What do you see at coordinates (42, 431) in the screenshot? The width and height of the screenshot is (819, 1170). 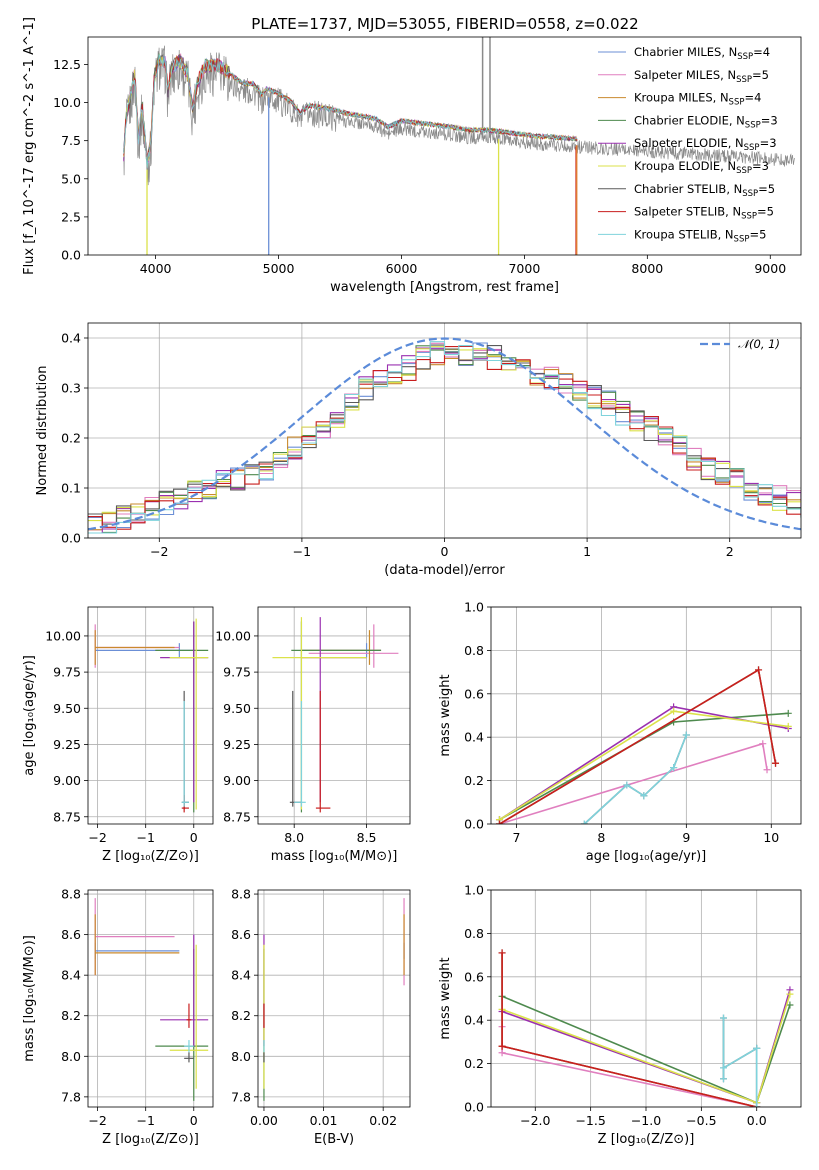 I see `y-axis-label: Normed distribution` at bounding box center [42, 431].